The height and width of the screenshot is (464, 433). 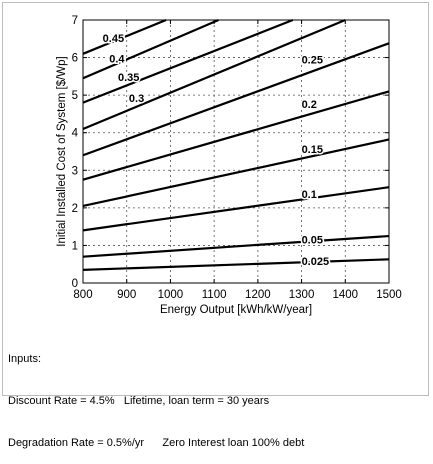 What do you see at coordinates (312, 240) in the screenshot?
I see `contour-label-1: 0.05` at bounding box center [312, 240].